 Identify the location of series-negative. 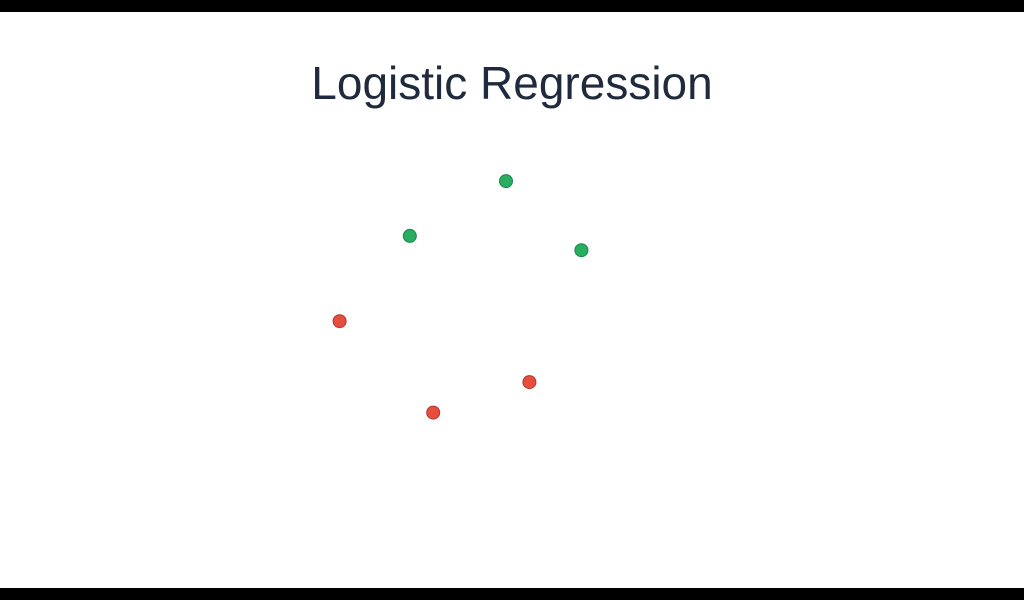
(434, 367).